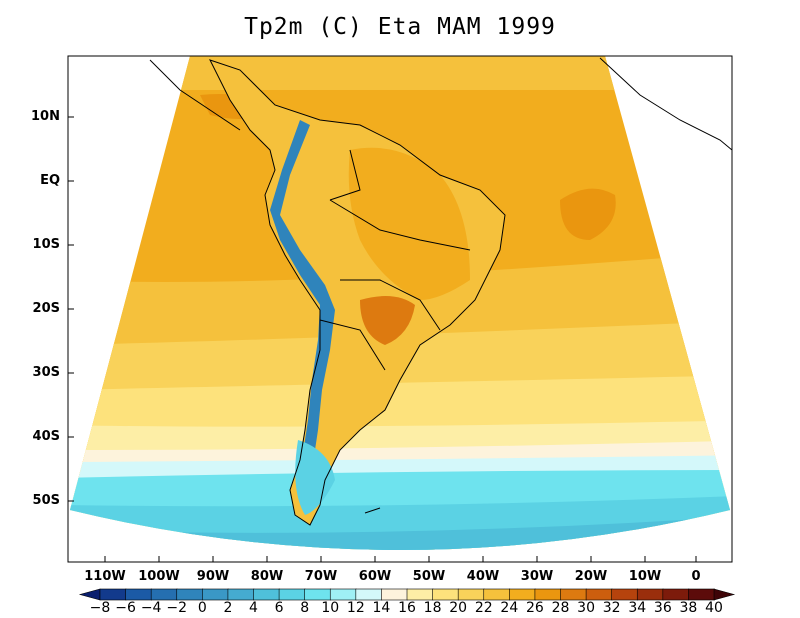  Describe the element at coordinates (458, 608) in the screenshot. I see `colorbar-tick-label: 20` at that location.